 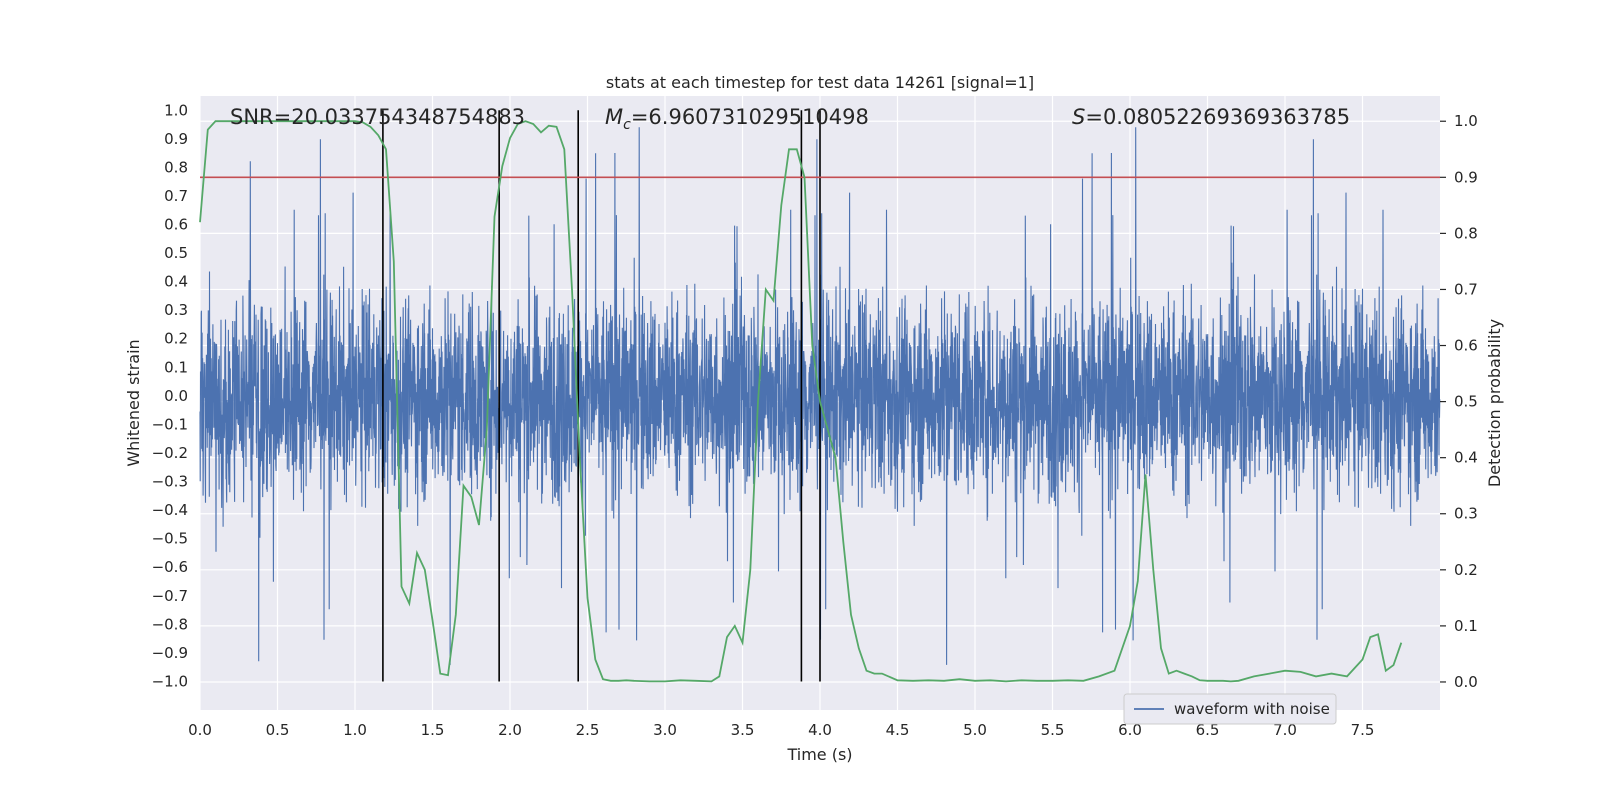 What do you see at coordinates (170, 567) in the screenshot?
I see `left-y-tick-label: −0.6` at bounding box center [170, 567].